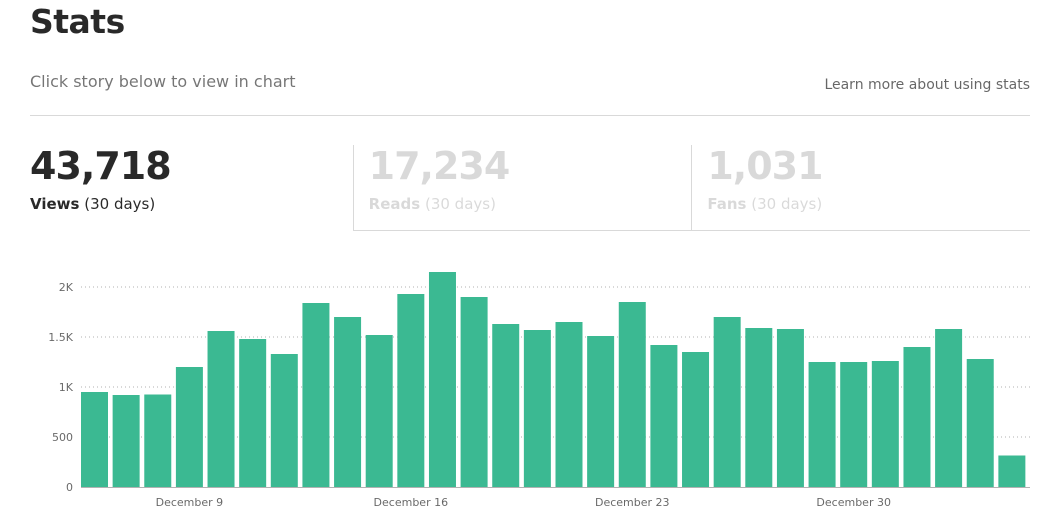  I want to click on page-title: Stats, so click(77, 21).